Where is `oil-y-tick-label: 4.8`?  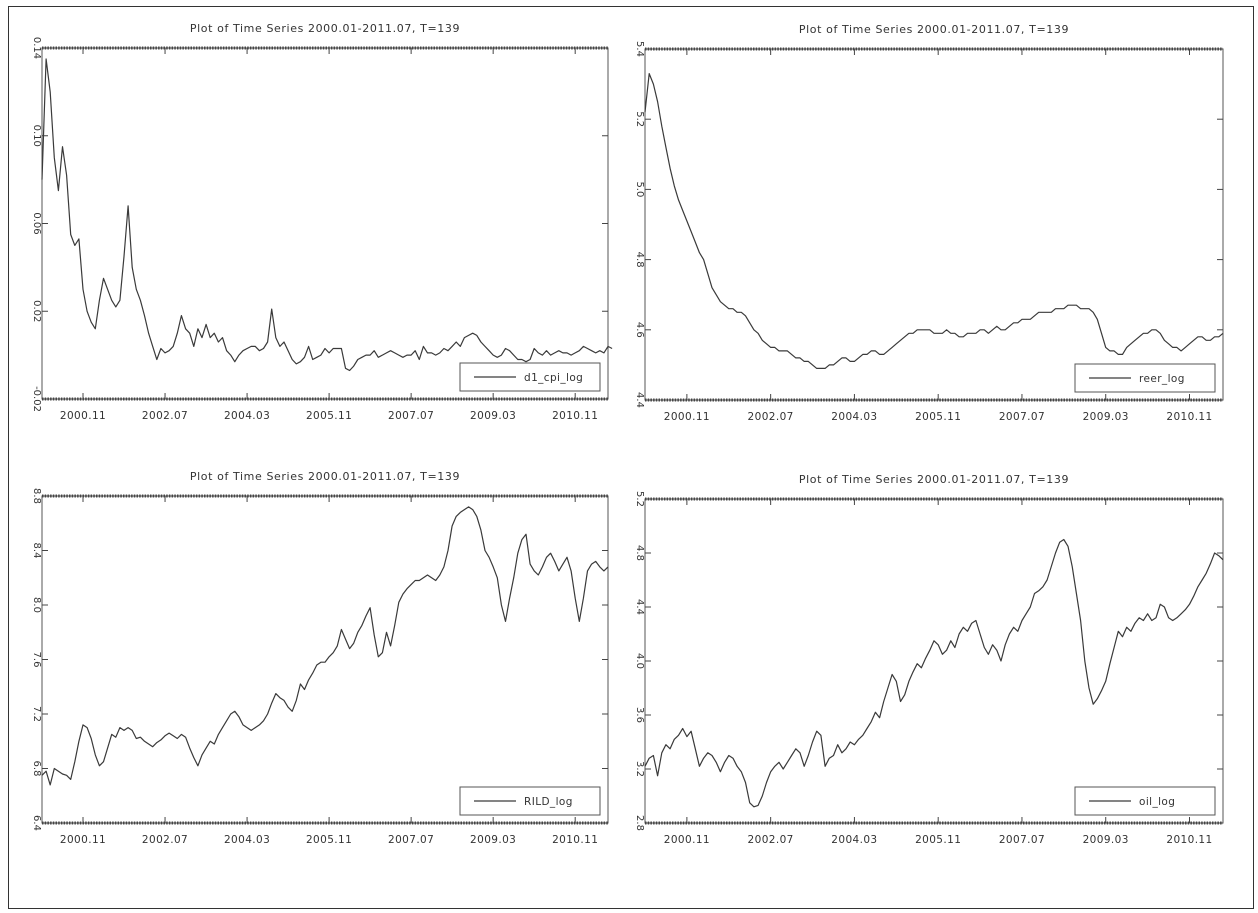 oil-y-tick-label: 4.8 is located at coordinates (639, 553).